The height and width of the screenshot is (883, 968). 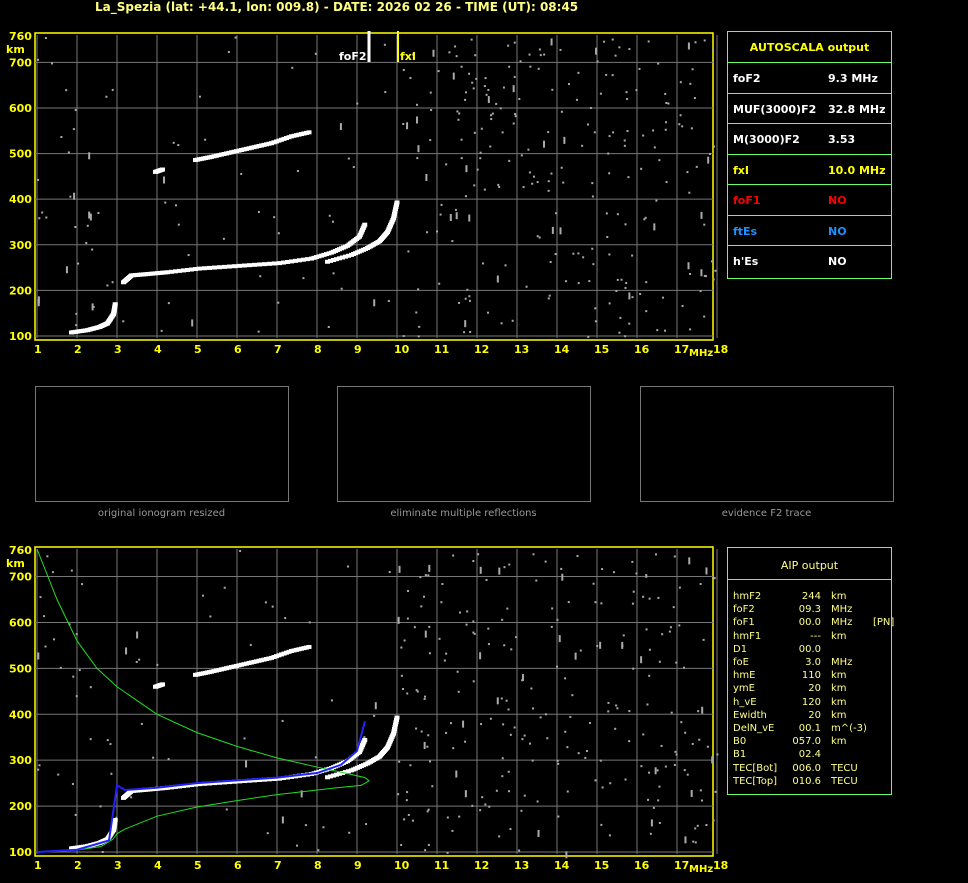 I want to click on x-tick-label: 8, so click(x=318, y=865).